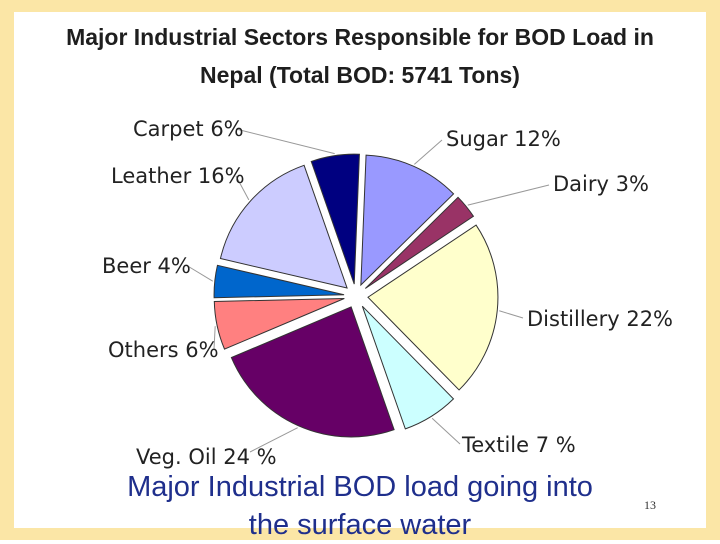 The width and height of the screenshot is (720, 544). What do you see at coordinates (650, 505) in the screenshot?
I see `page-number: 13` at bounding box center [650, 505].